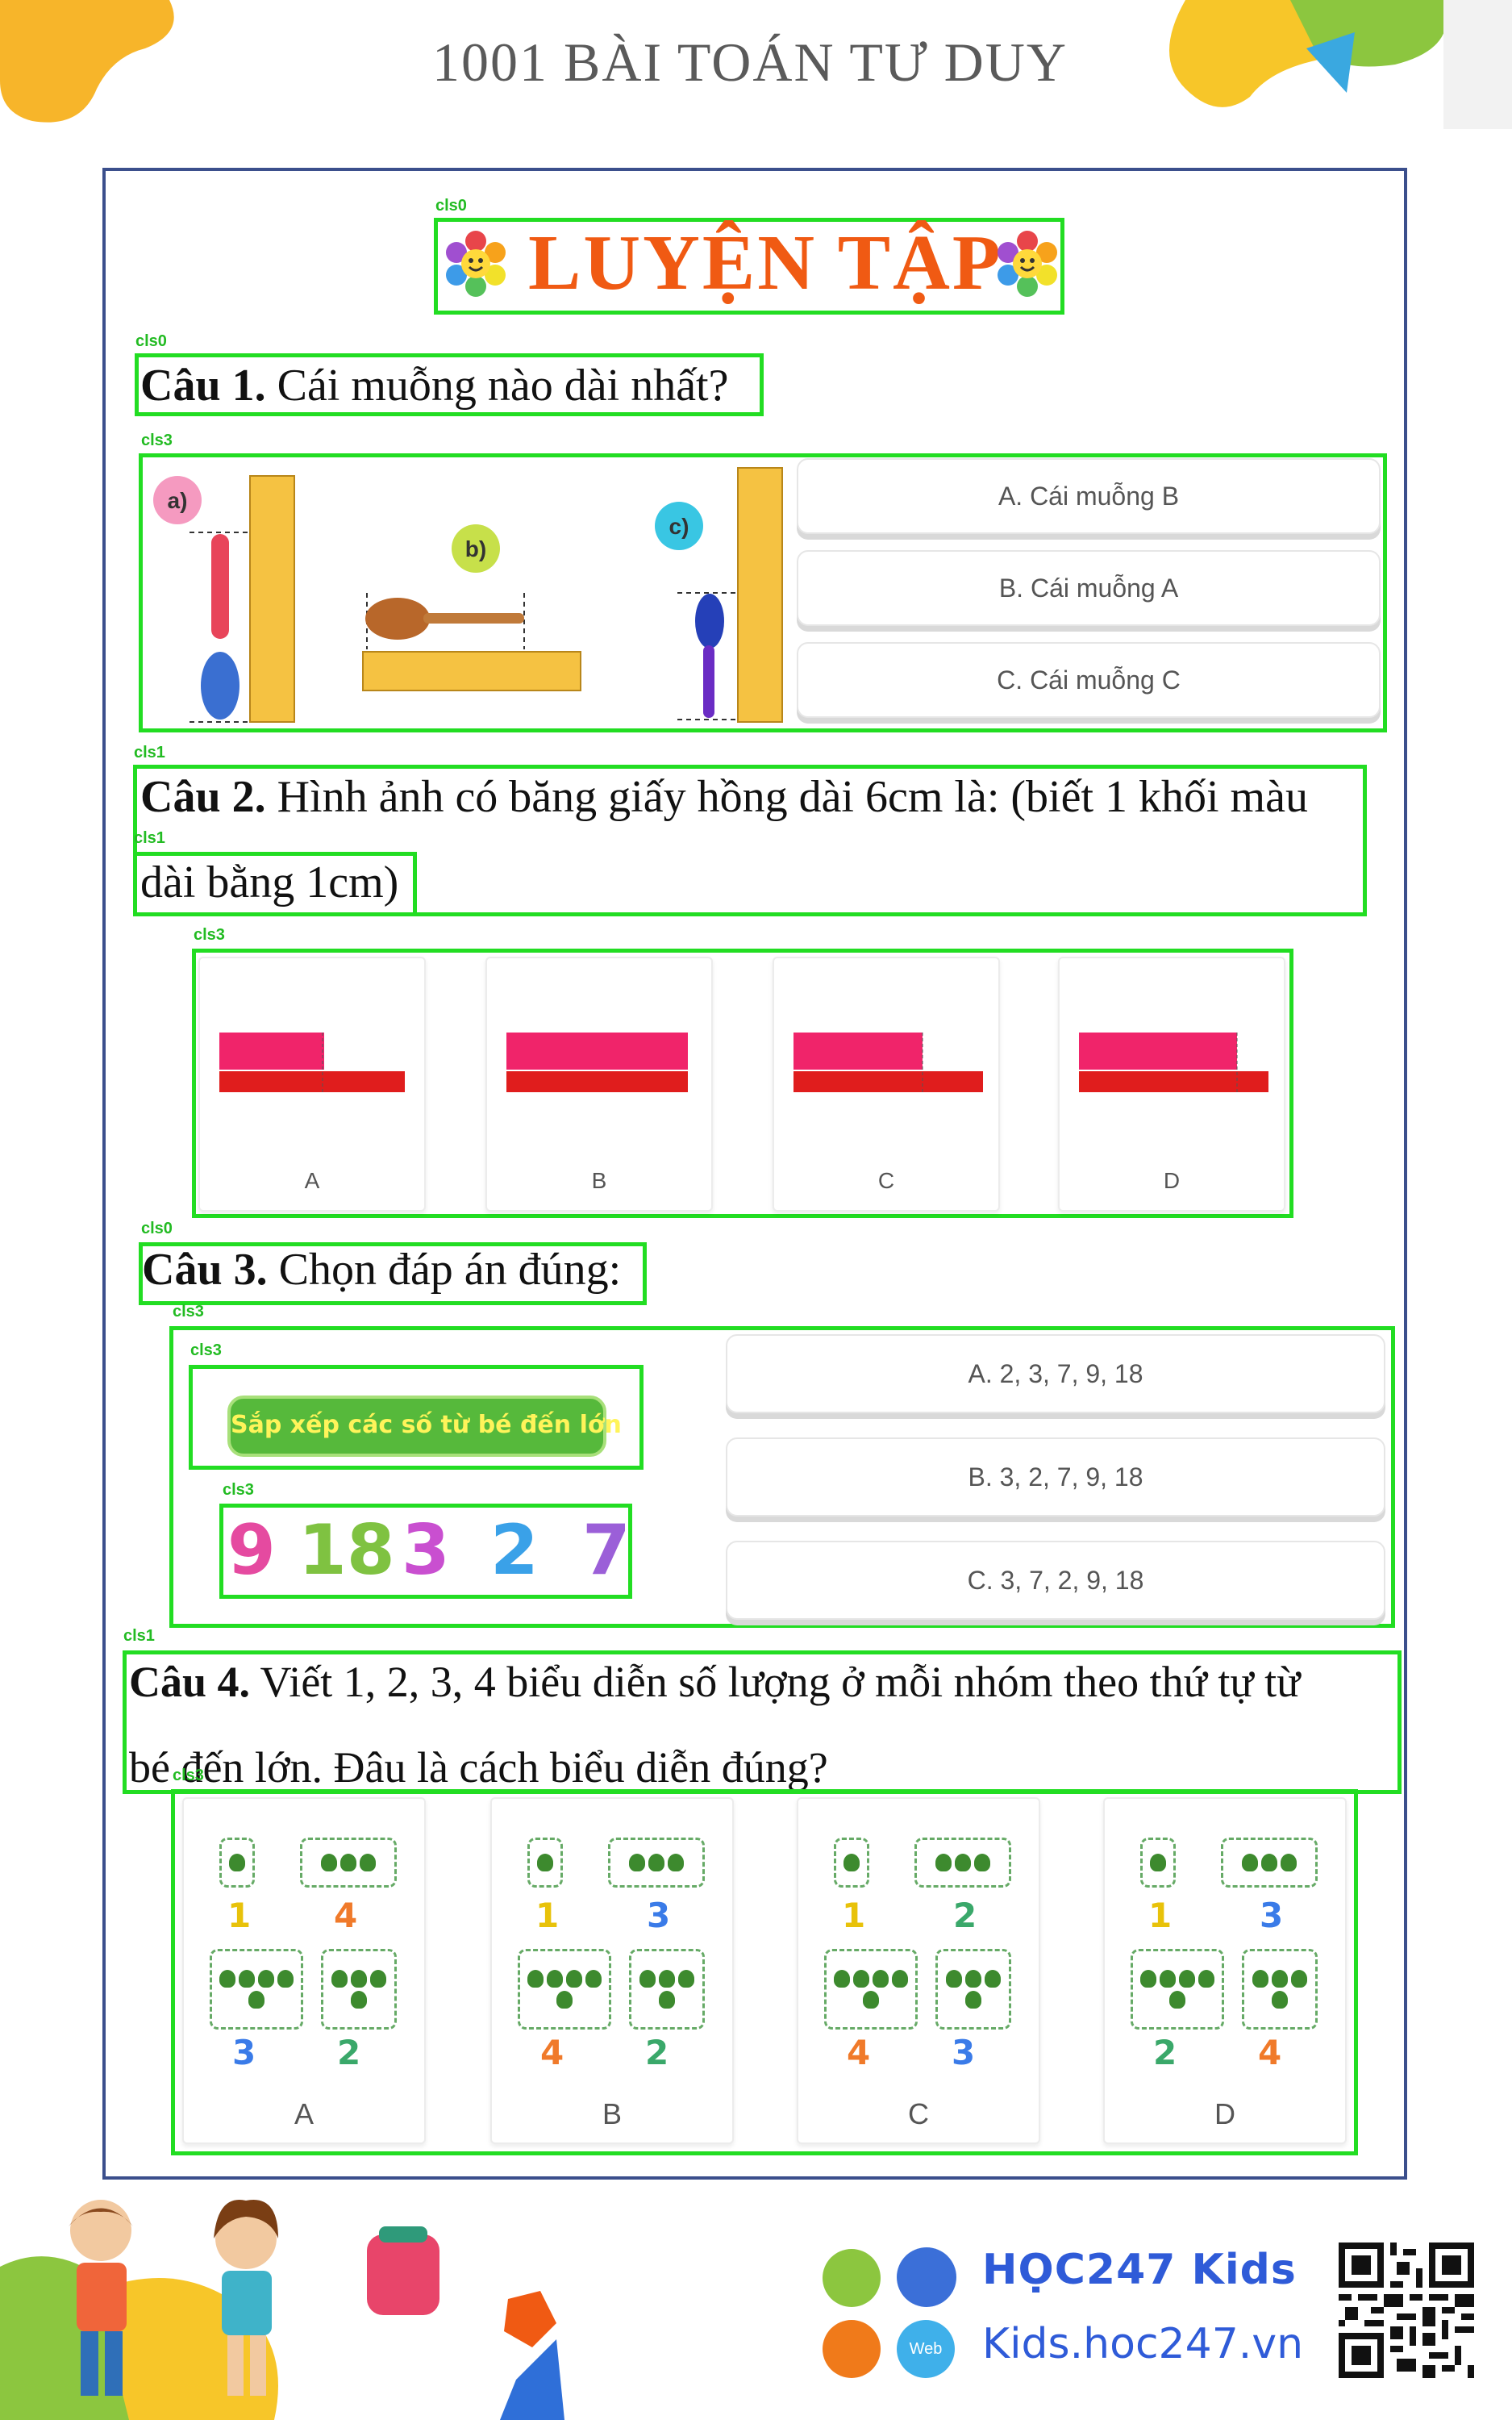 This screenshot has width=1512, height=2424. Describe the element at coordinates (304, 1971) in the screenshot. I see `q4-card-a: 1 4 3 2 A` at that location.